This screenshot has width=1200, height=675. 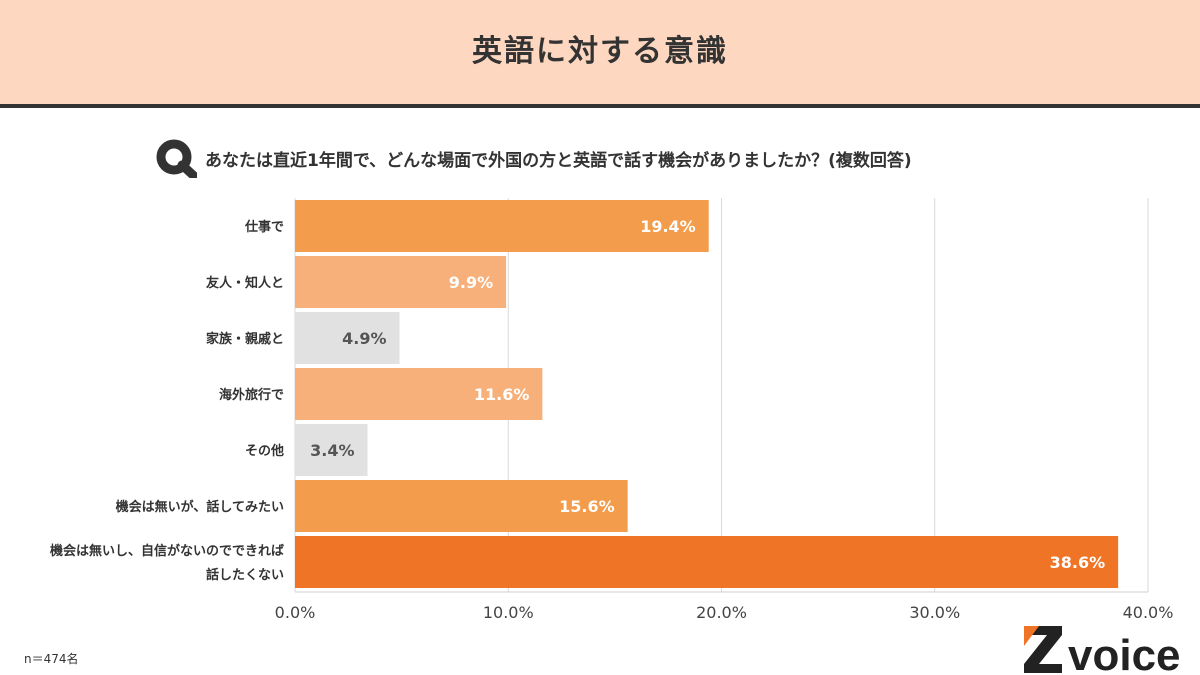 I want to click on x-tick-label: 20.0%, so click(x=721, y=612).